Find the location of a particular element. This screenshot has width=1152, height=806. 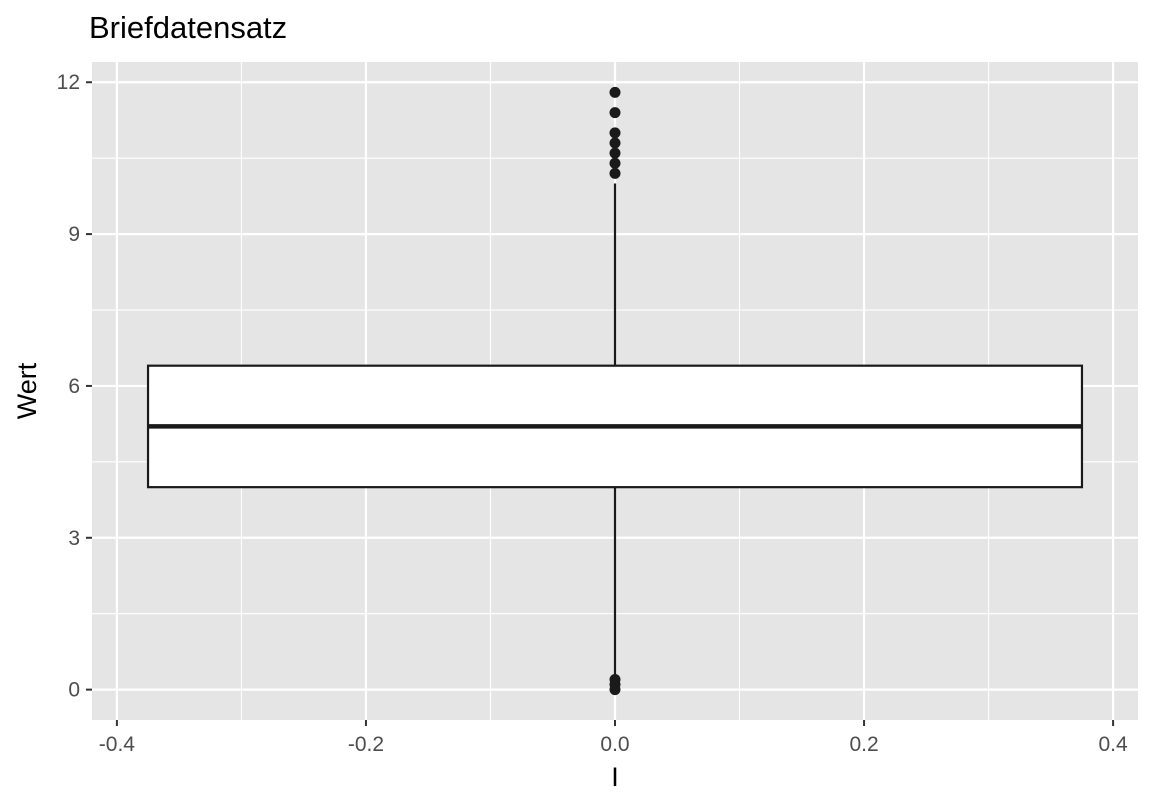

y-tick-label: 12 is located at coordinates (68, 82).